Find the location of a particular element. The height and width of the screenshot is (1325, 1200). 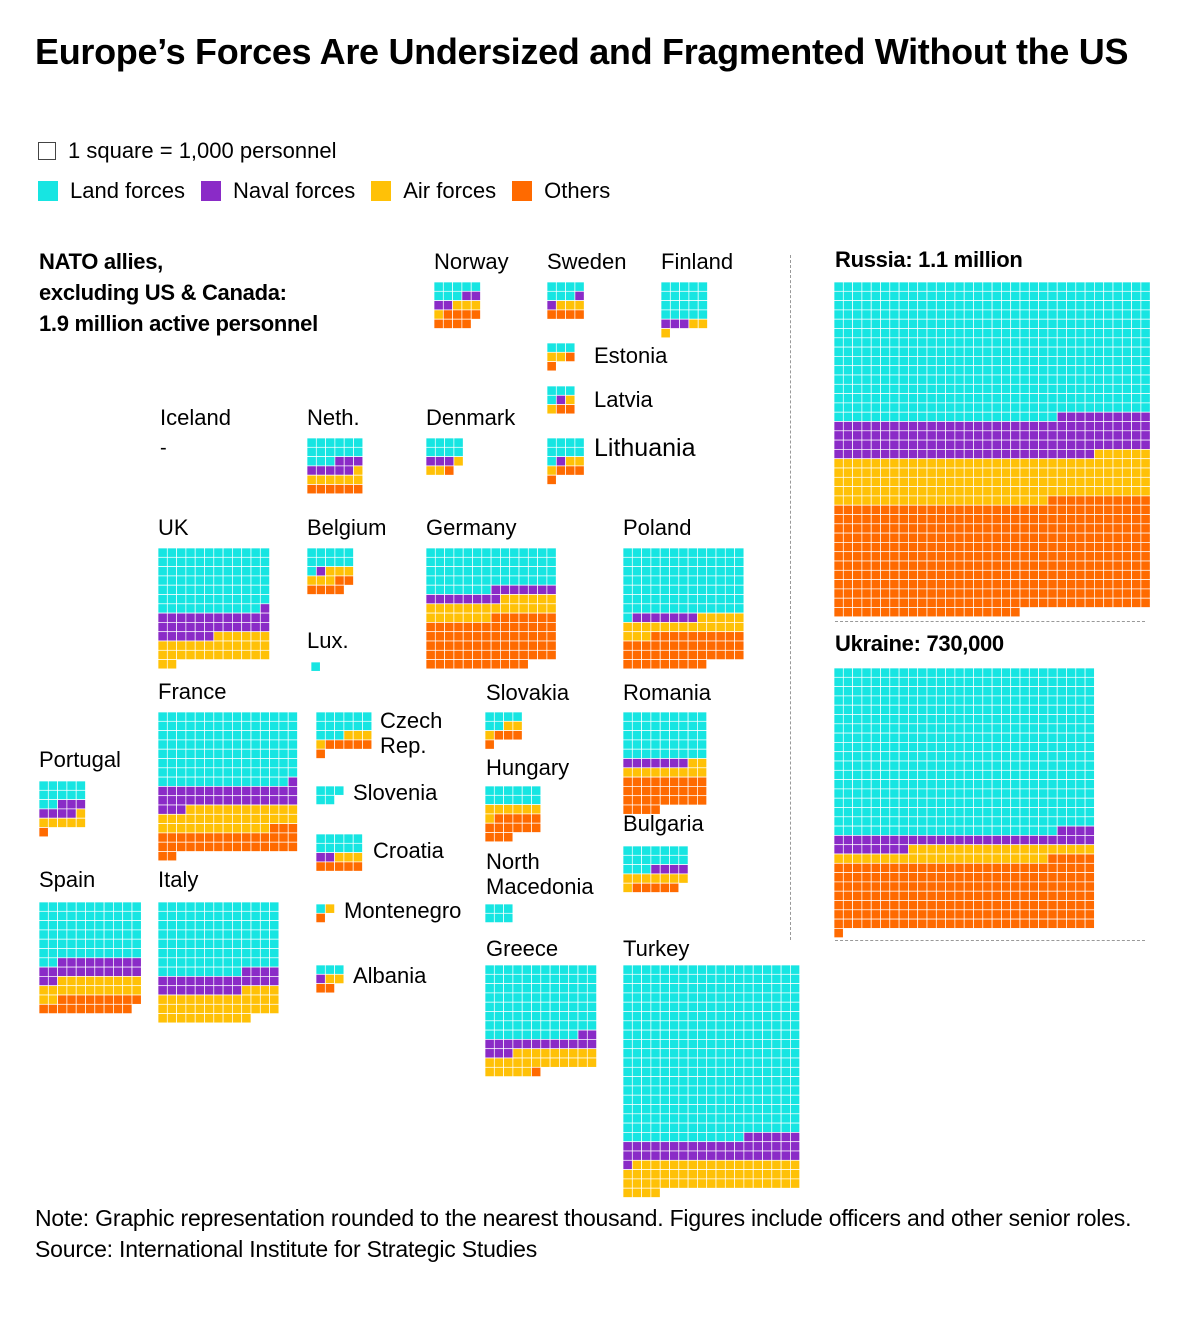

waffle-cell-spain-naval is located at coordinates (90, 971).